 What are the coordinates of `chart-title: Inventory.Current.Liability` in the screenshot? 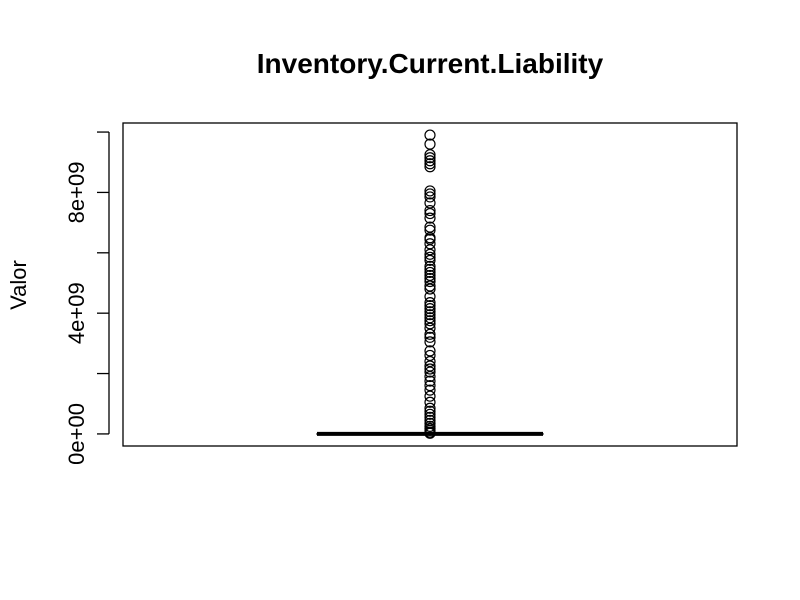 It's located at (430, 63).